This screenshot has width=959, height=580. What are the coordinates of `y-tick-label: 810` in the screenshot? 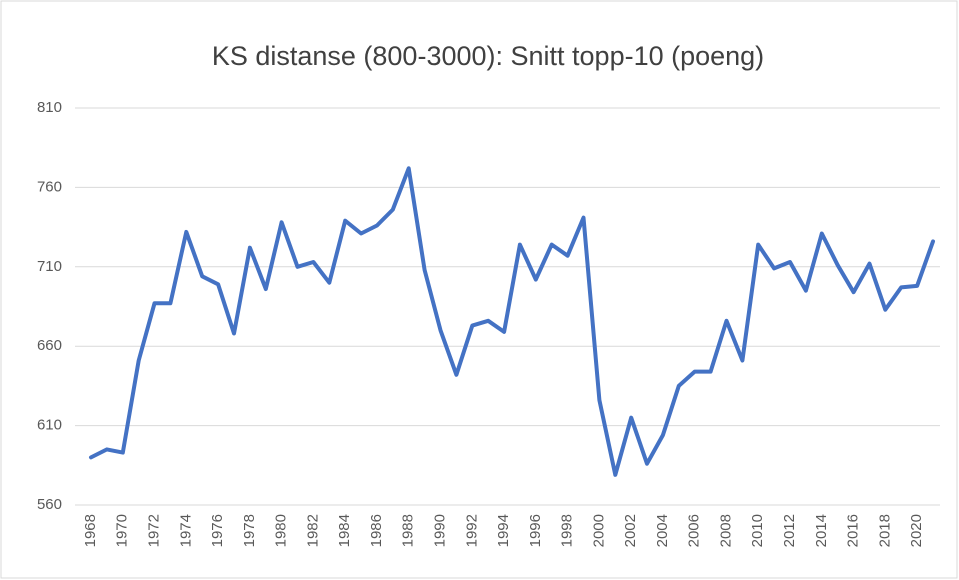 It's located at (49, 107).